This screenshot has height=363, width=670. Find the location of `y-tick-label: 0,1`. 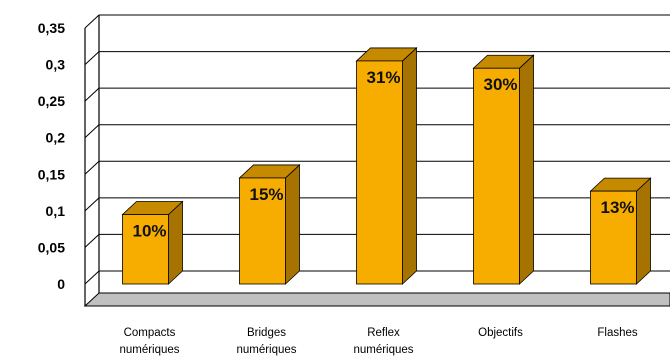

y-tick-label: 0,1 is located at coordinates (56, 211).